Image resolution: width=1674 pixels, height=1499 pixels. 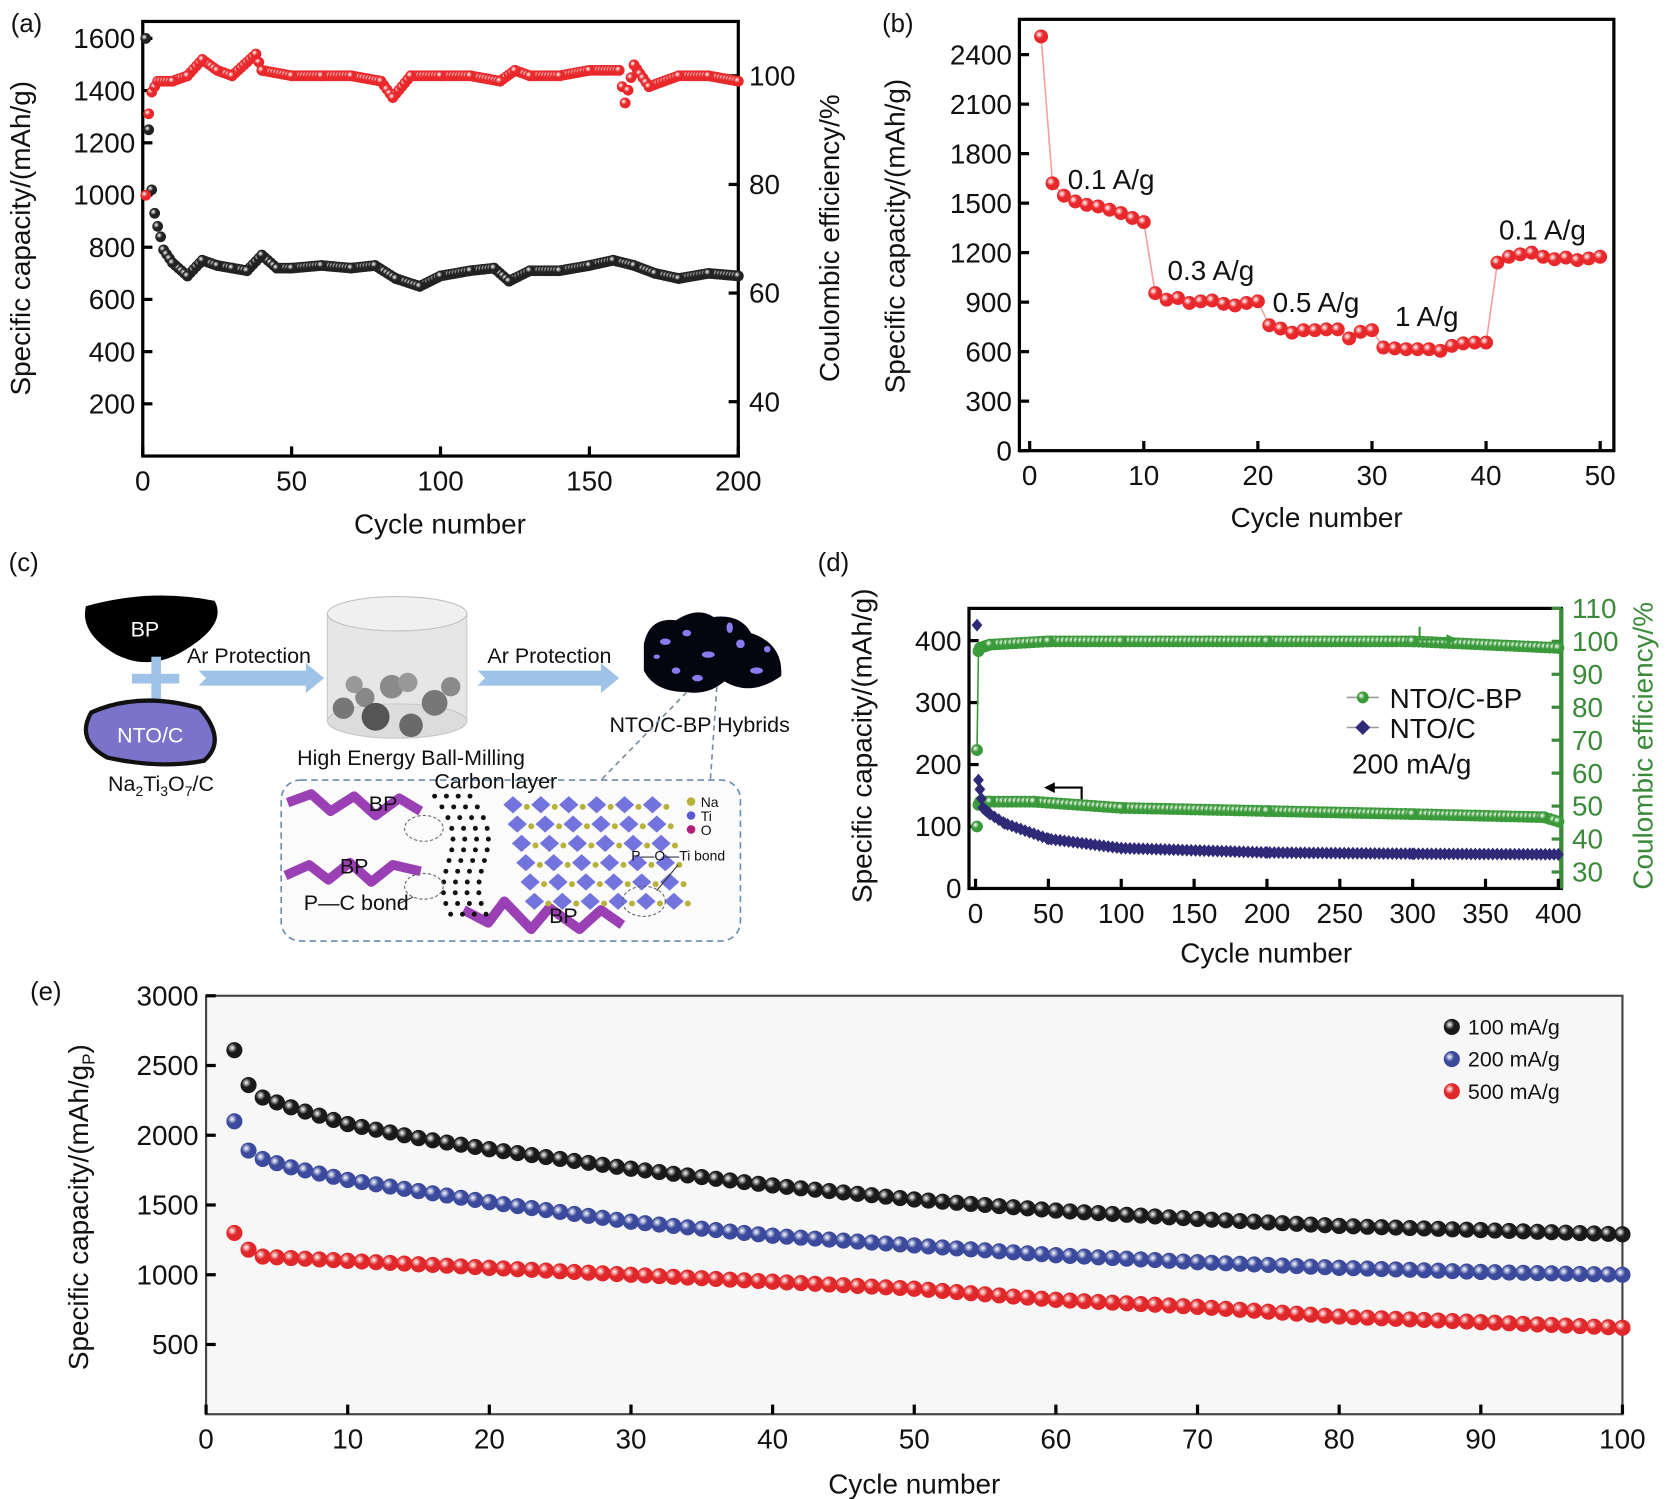 I want to click on y-tick-label: 1500, so click(x=981, y=203).